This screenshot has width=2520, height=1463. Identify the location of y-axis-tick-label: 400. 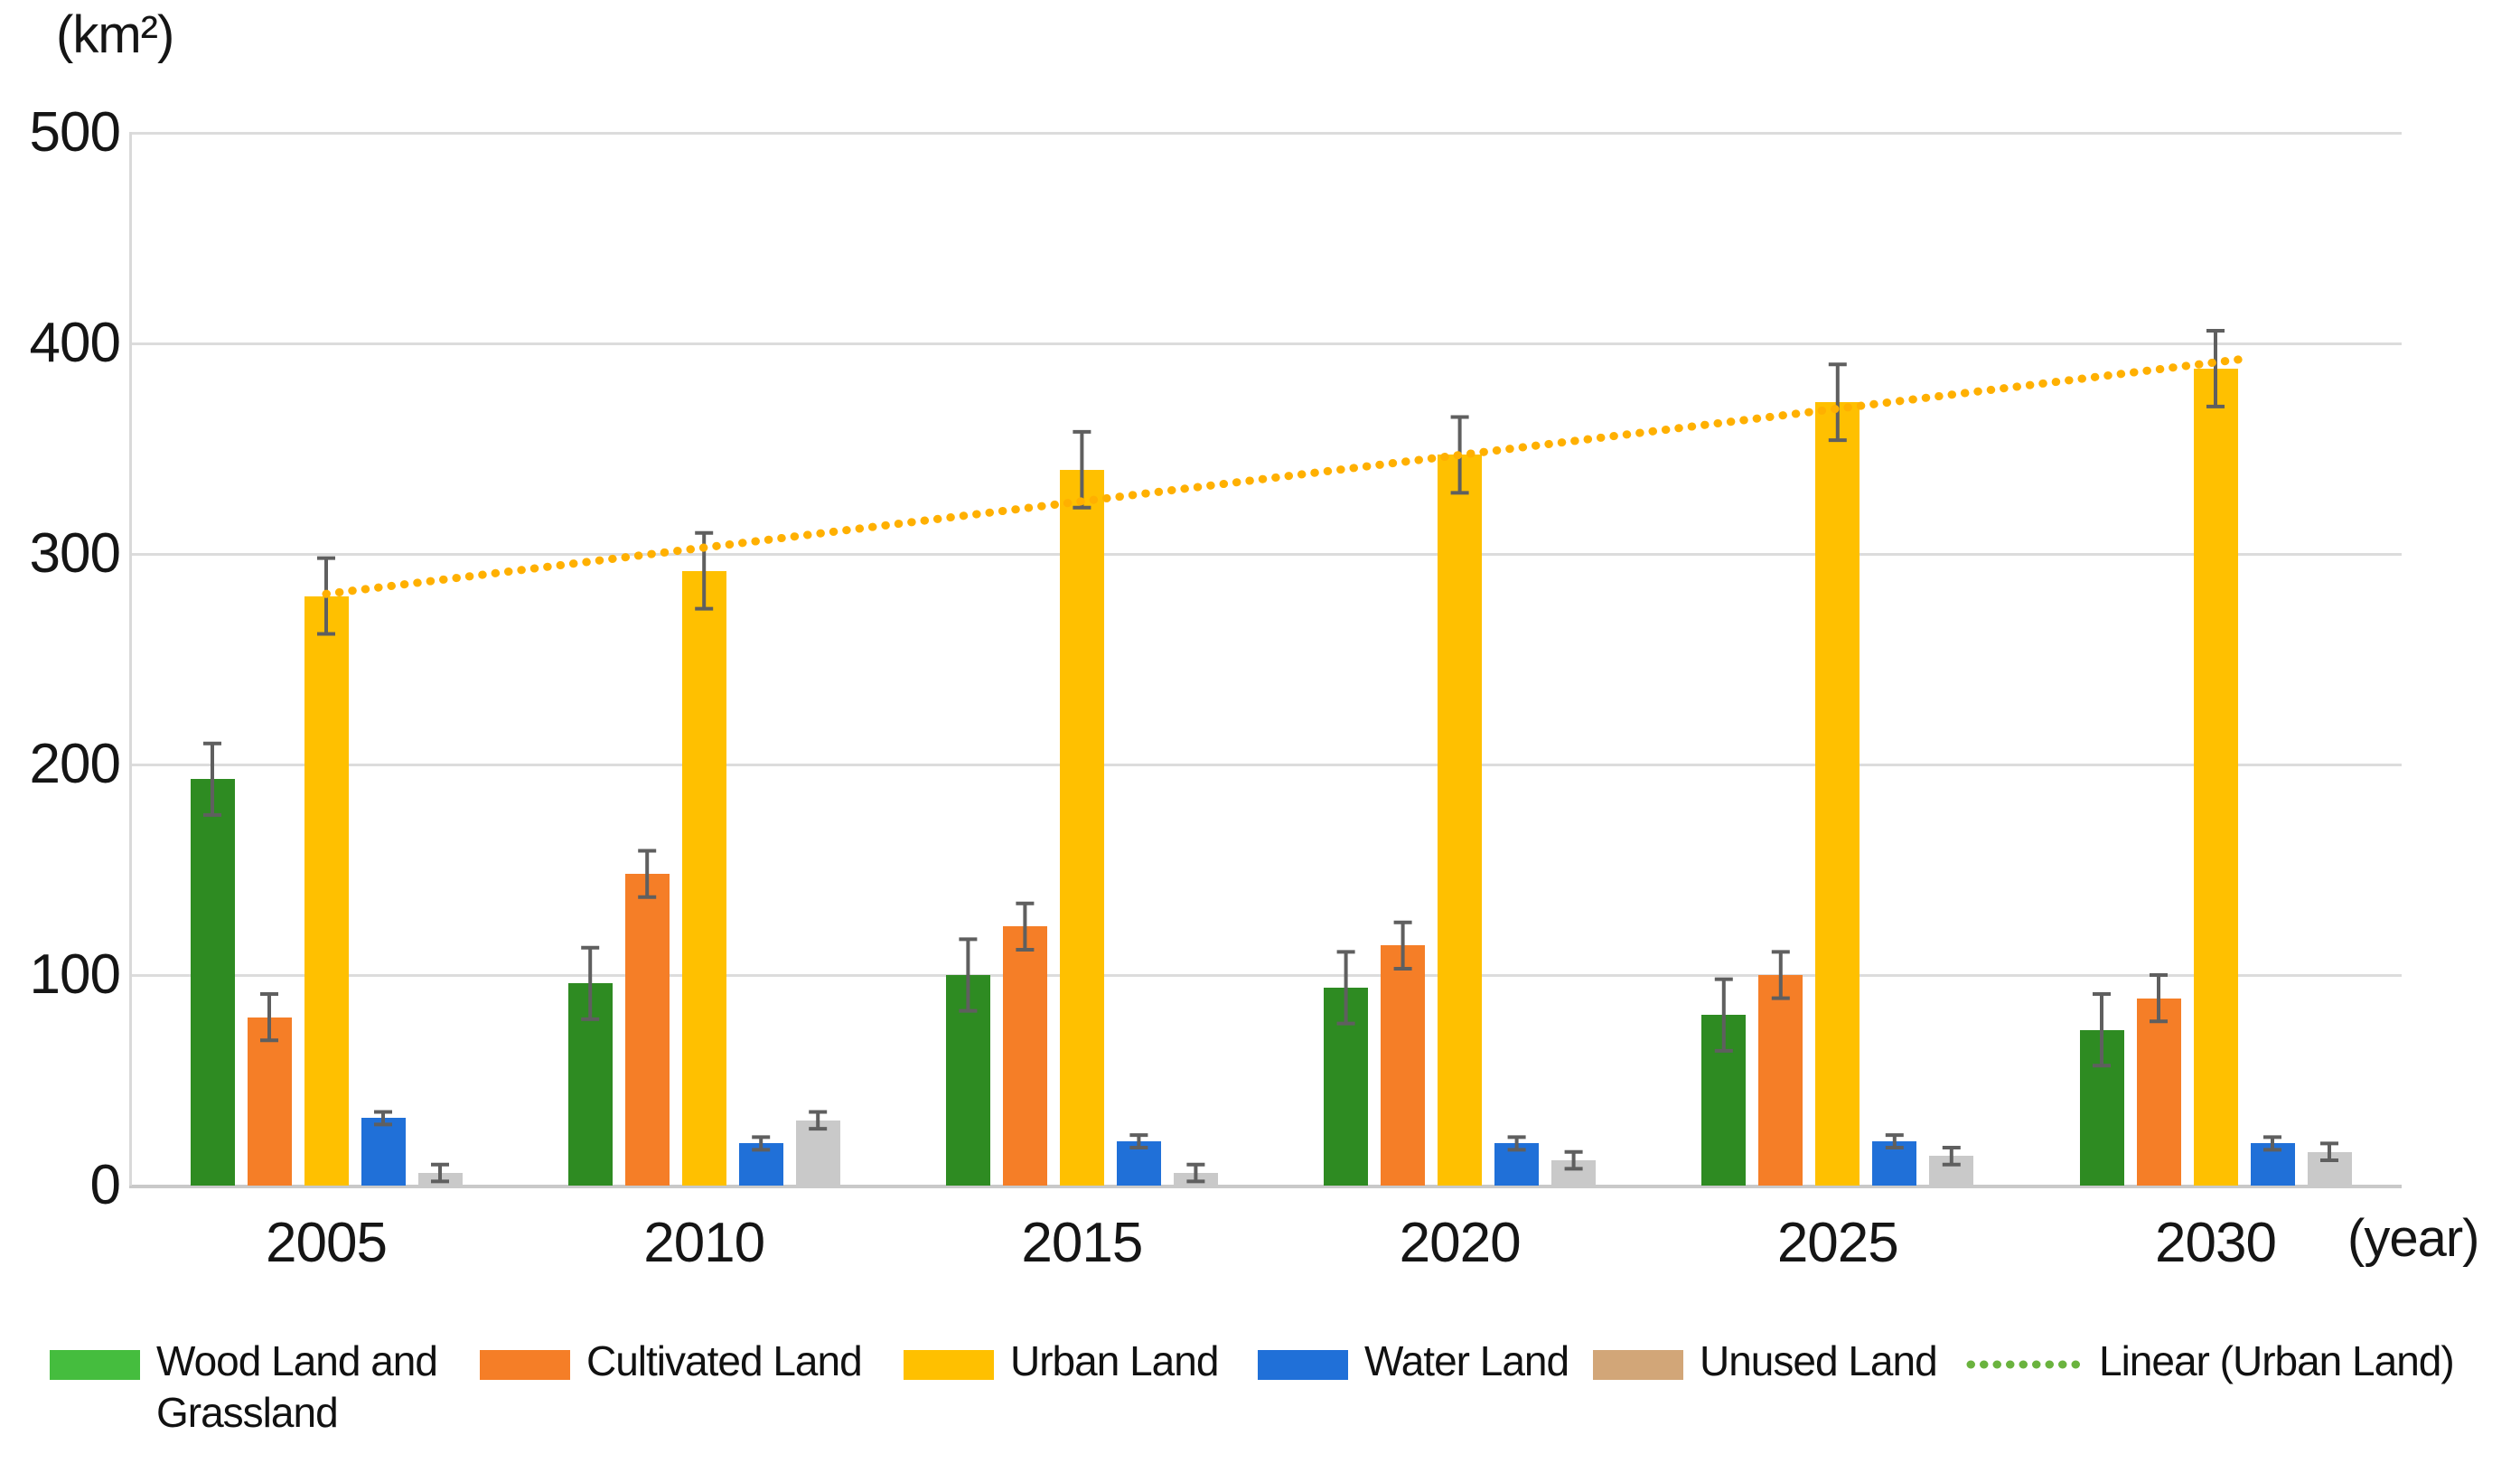
(75, 343).